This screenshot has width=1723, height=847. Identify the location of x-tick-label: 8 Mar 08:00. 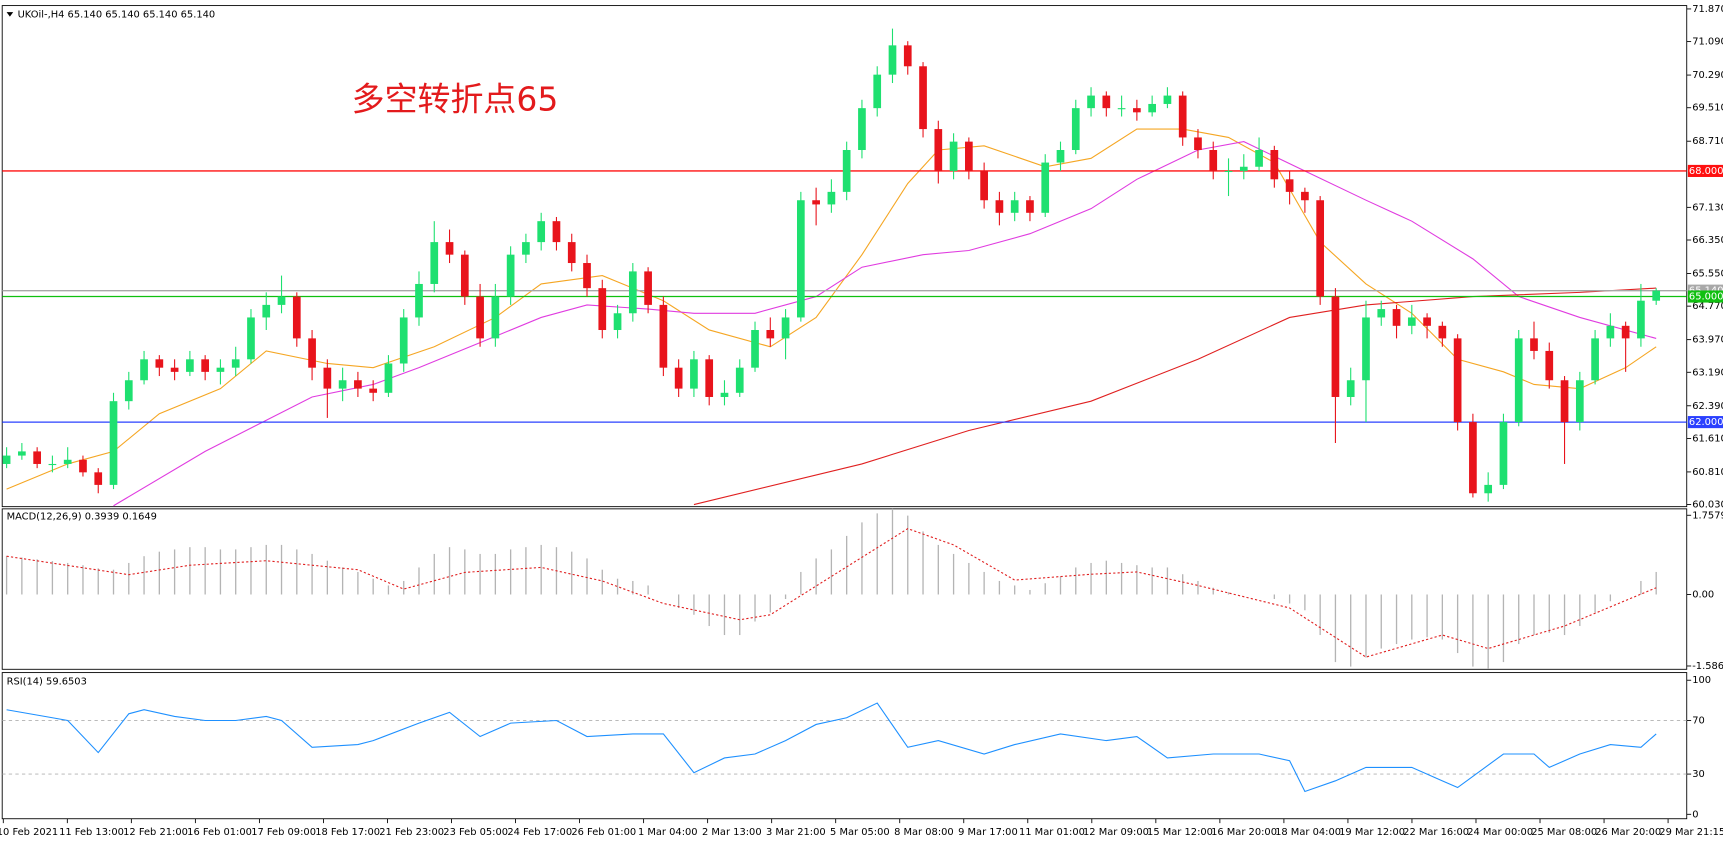
(924, 832).